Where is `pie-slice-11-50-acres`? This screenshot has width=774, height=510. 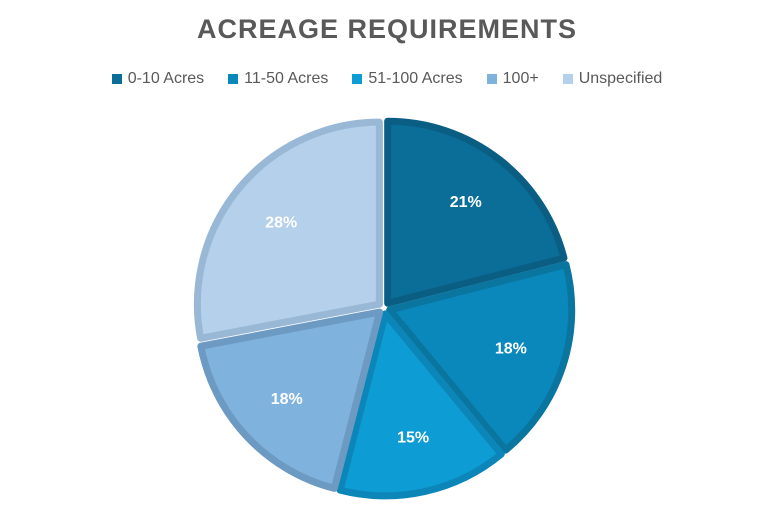 pie-slice-11-50-acres is located at coordinates (481, 357).